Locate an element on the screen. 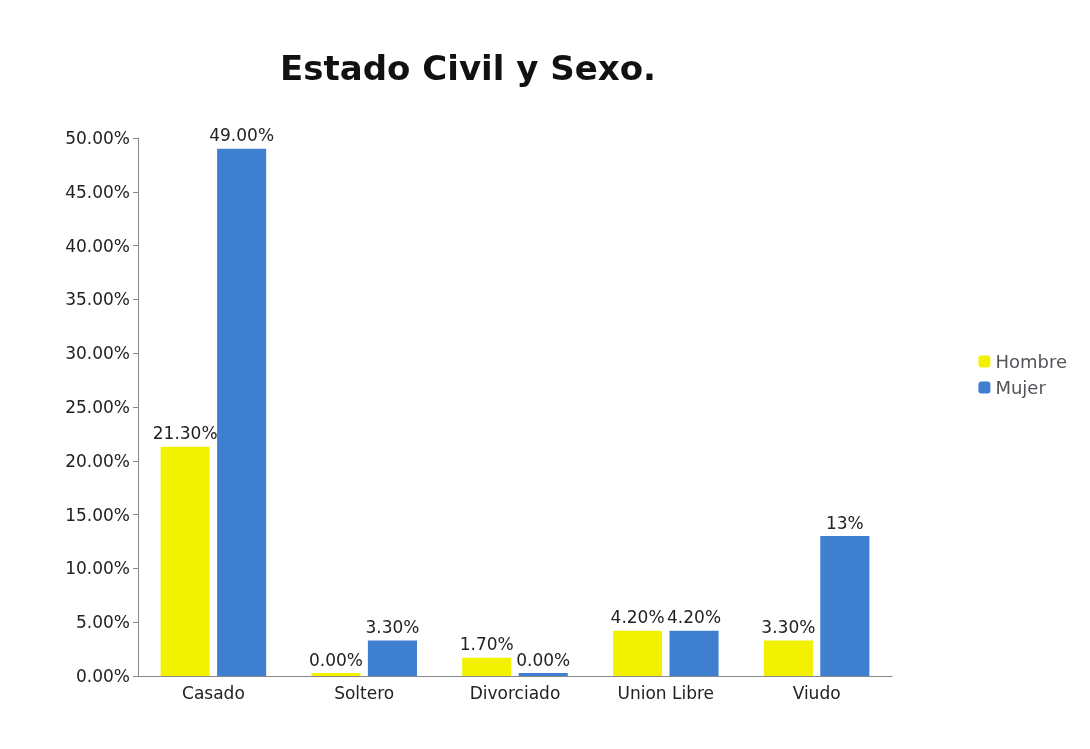 Image resolution: width=1090 pixels, height=749 pixels. x-tick-label: Casado is located at coordinates (213, 692).